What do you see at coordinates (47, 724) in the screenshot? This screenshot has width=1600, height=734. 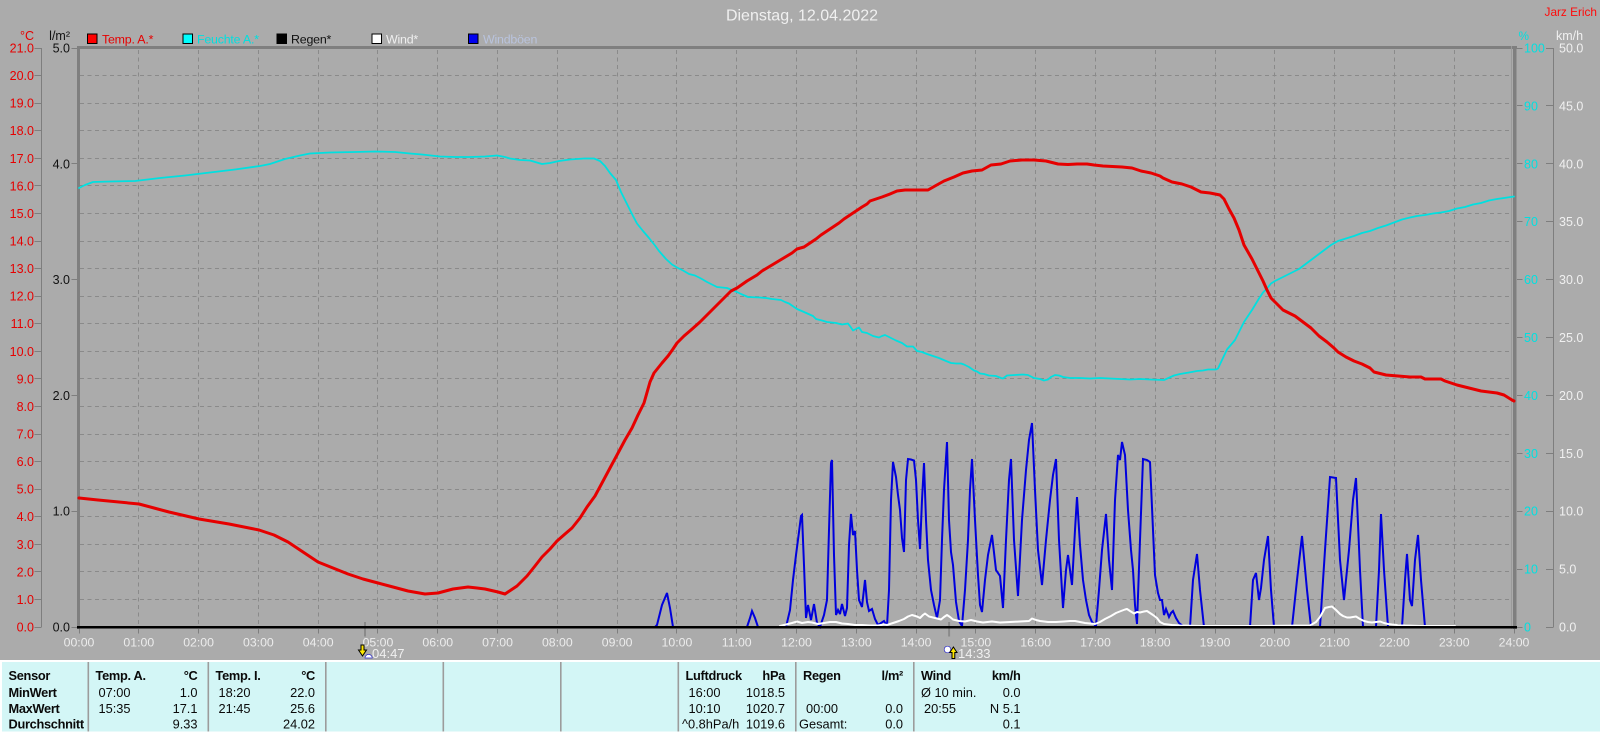 I see `svg-text: Durchschnitt` at bounding box center [47, 724].